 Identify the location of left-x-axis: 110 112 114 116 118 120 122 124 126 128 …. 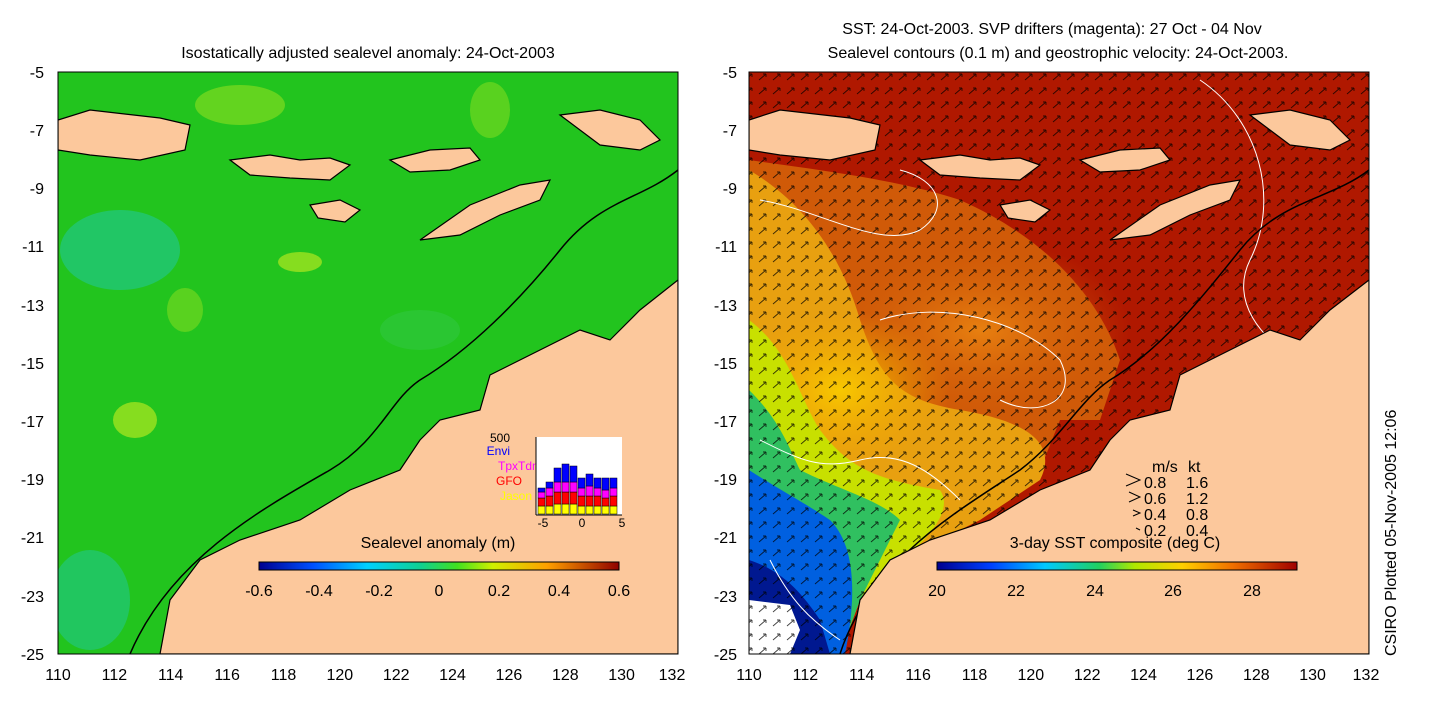
(365, 675).